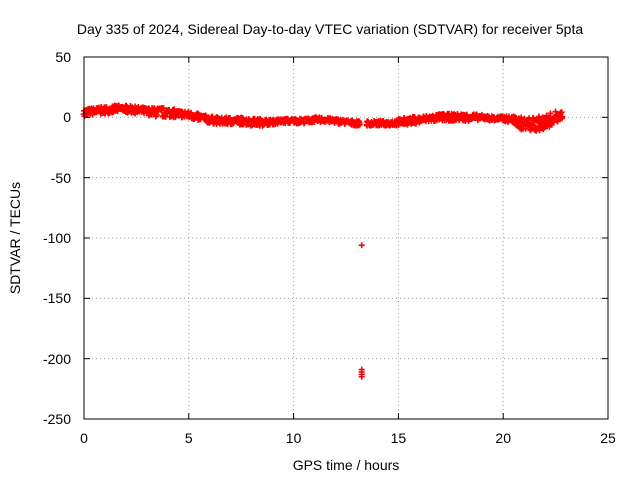  I want to click on y-tick-label-0: 0, so click(67, 117).